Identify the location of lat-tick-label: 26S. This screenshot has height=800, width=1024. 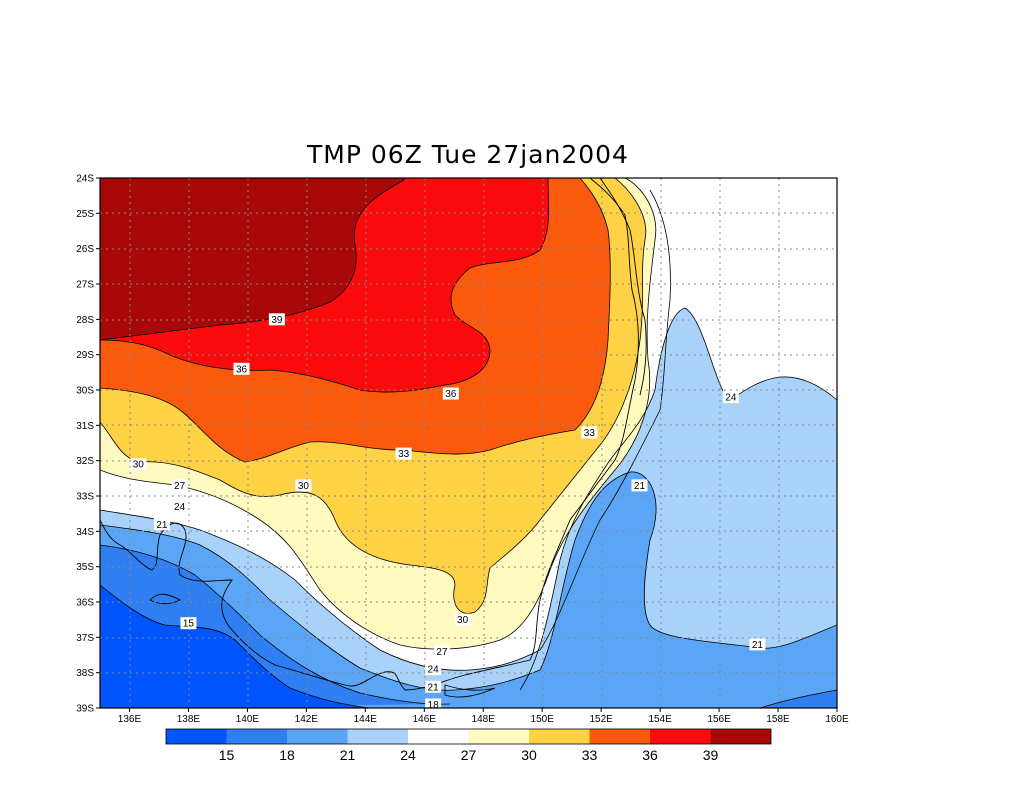
(85, 249).